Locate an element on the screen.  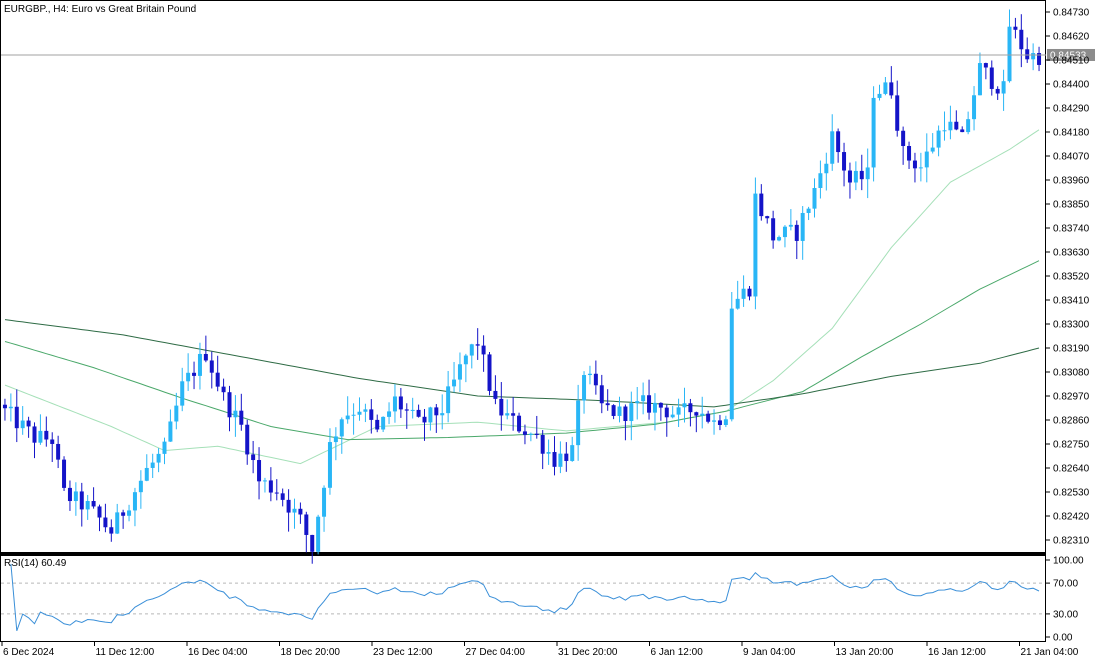
rsi-plot: 100.00 70.00 30.00 0.00 is located at coordinates (542, 600).